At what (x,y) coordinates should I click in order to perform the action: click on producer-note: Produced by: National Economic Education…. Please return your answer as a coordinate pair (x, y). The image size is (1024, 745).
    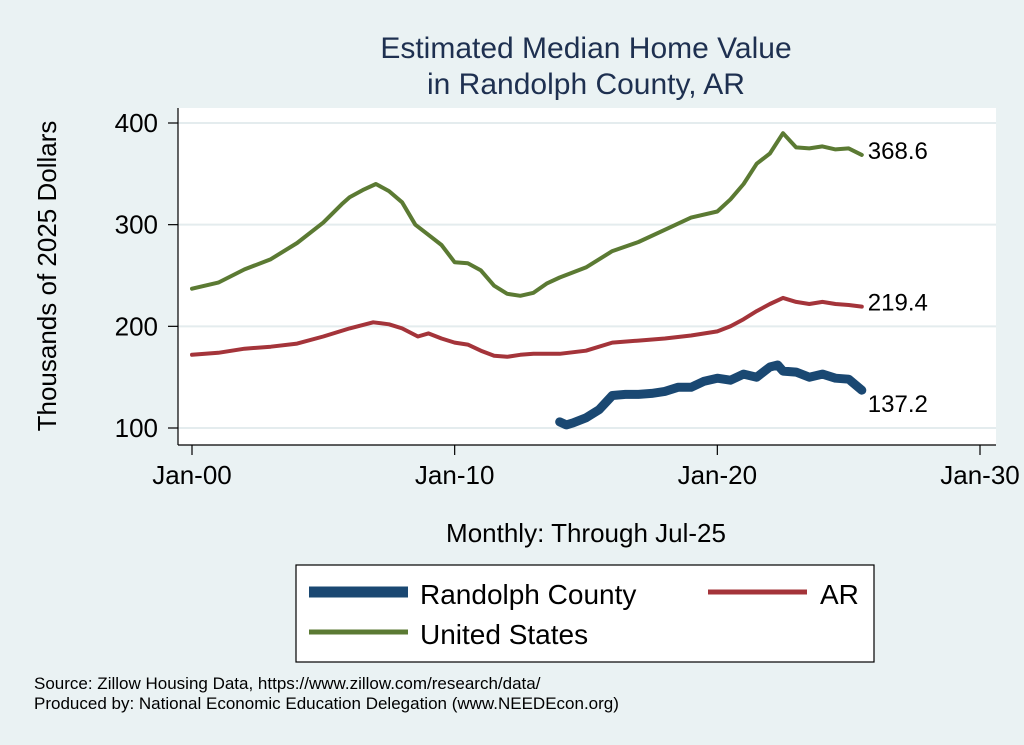
    Looking at the image, I should click on (326, 703).